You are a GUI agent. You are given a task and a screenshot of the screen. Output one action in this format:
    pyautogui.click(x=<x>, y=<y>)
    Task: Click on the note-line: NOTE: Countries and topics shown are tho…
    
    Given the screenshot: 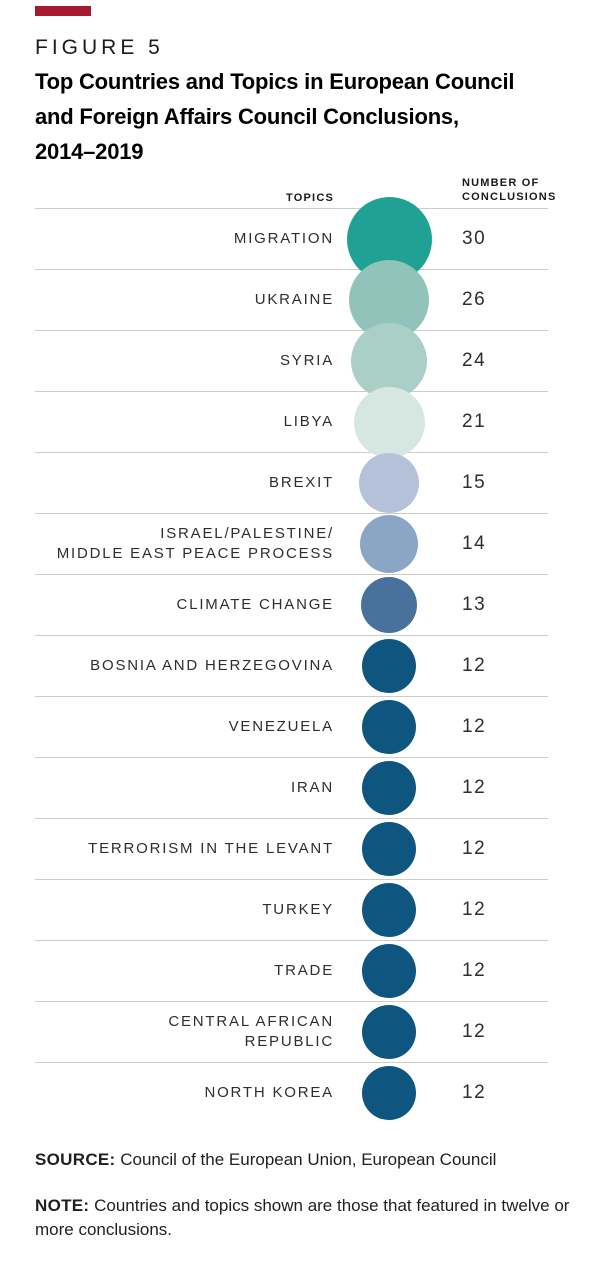 What is the action you would take?
    pyautogui.click(x=309, y=1218)
    